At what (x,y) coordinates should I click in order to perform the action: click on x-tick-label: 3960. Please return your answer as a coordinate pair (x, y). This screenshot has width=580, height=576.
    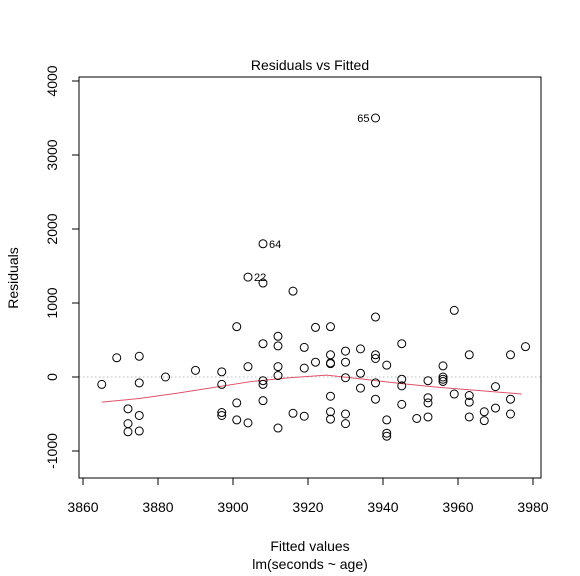
    Looking at the image, I should click on (457, 507).